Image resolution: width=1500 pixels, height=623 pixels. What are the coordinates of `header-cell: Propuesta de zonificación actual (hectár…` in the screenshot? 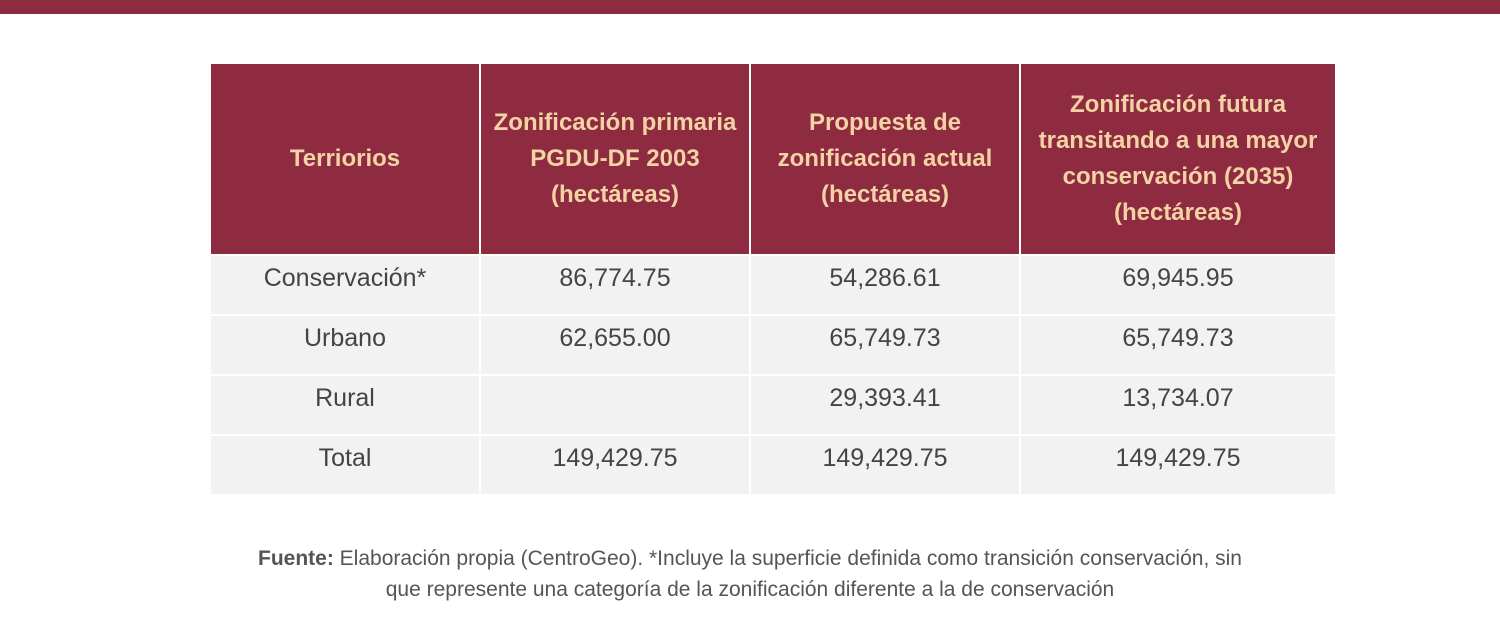 It's located at (885, 159).